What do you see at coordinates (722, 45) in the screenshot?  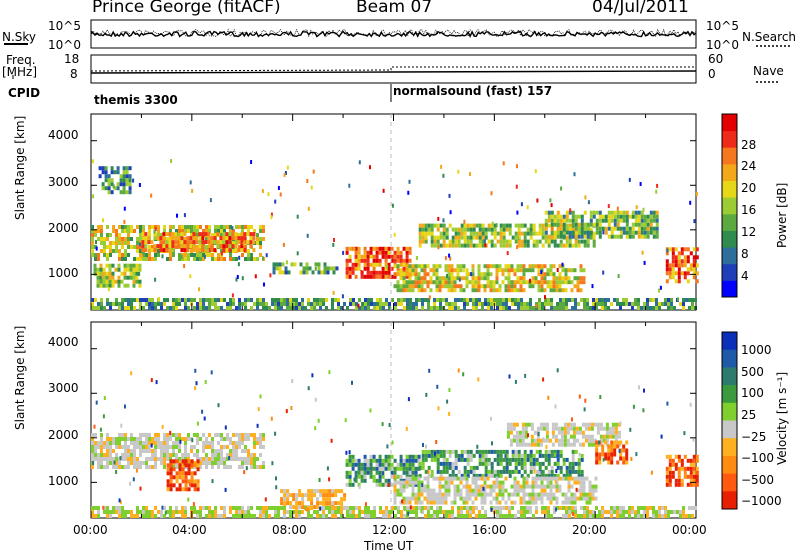 I see `noise-tick-right-bottom: 10^0` at bounding box center [722, 45].